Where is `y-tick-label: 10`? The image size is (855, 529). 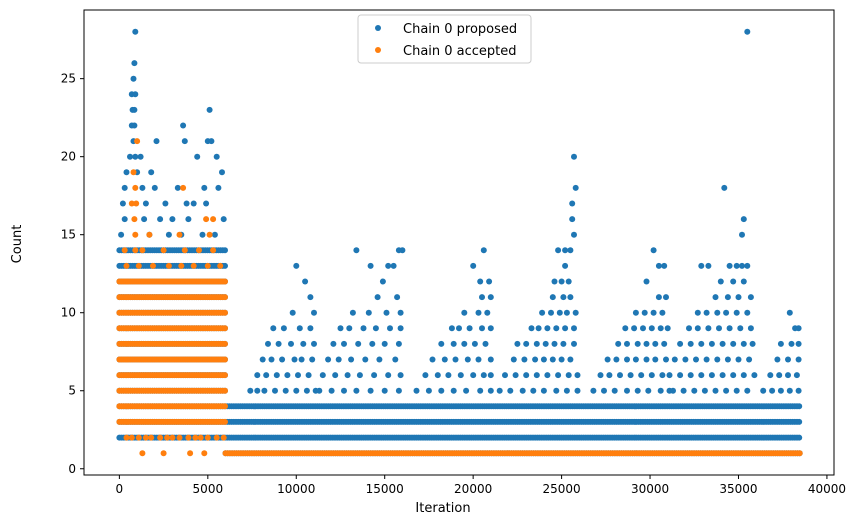
y-tick-label: 10 is located at coordinates (68, 313).